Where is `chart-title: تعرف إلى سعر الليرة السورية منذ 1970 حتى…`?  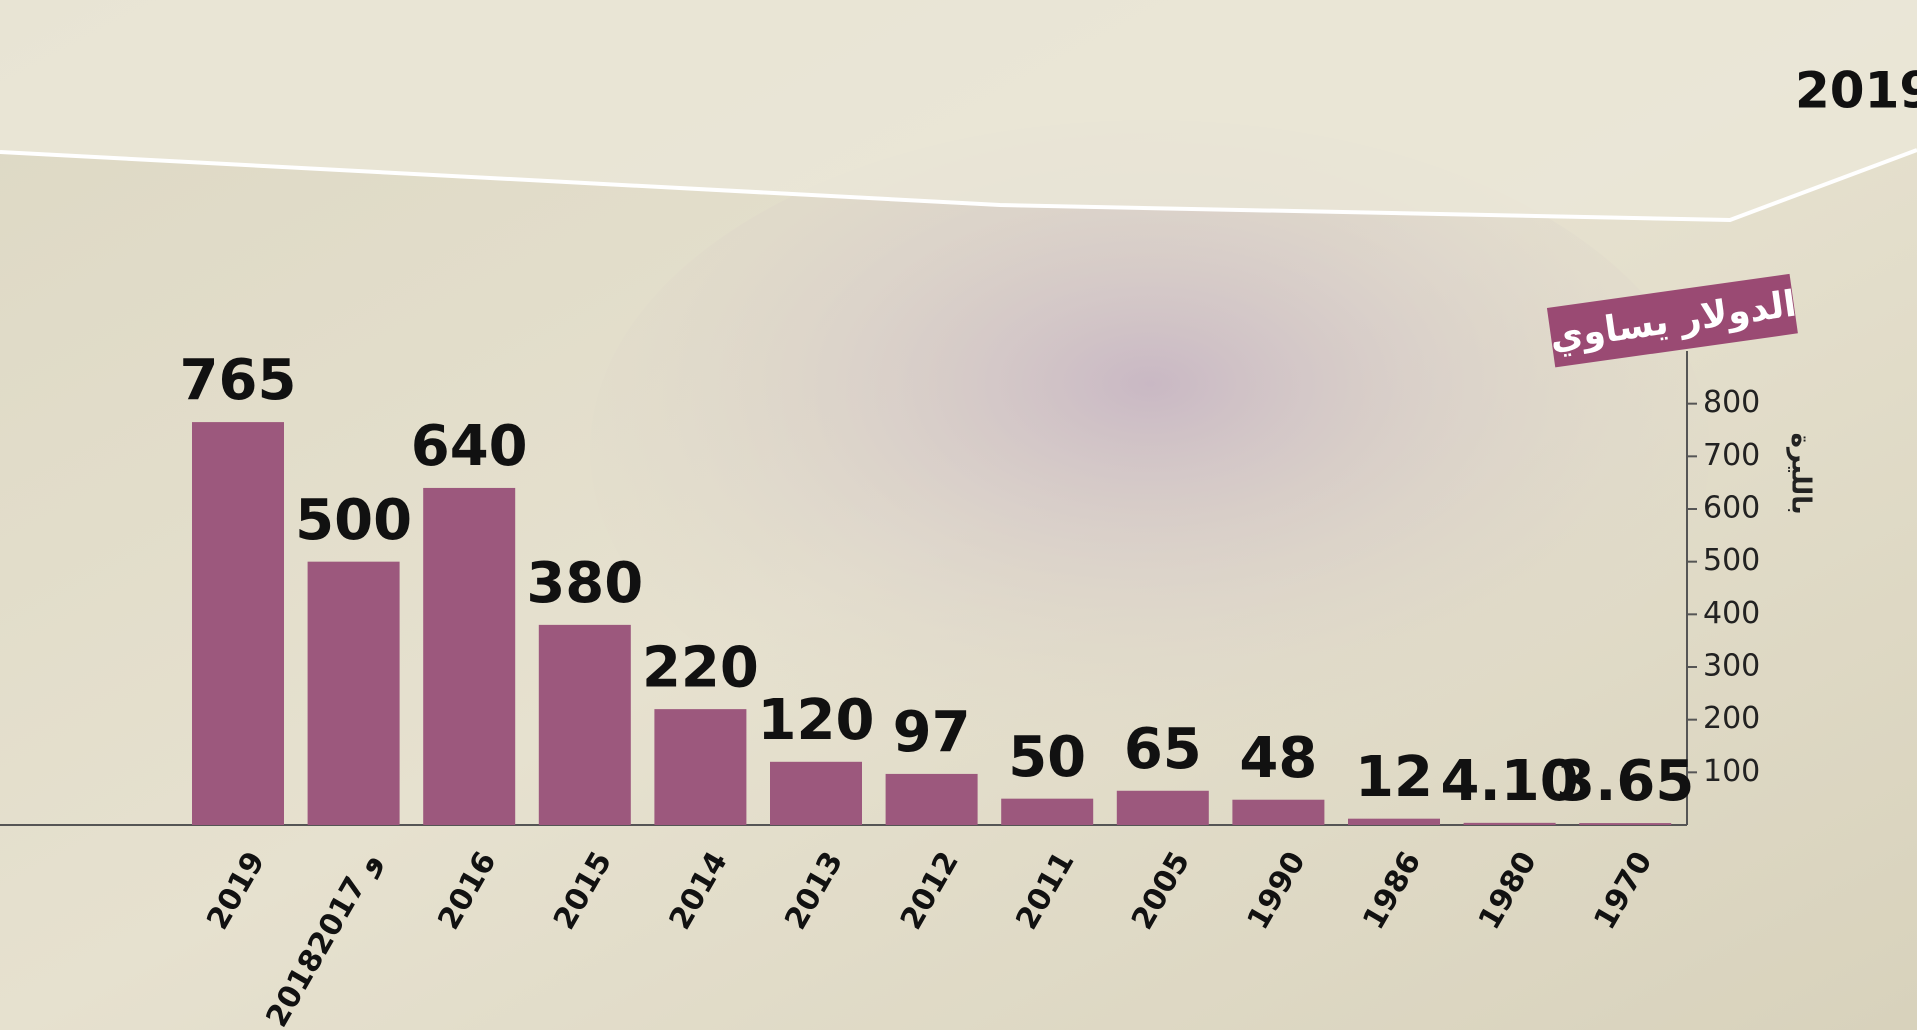
chart-title: تعرف إلى سعر الليرة السورية منذ 1970 حتى… is located at coordinates (1856, 91).